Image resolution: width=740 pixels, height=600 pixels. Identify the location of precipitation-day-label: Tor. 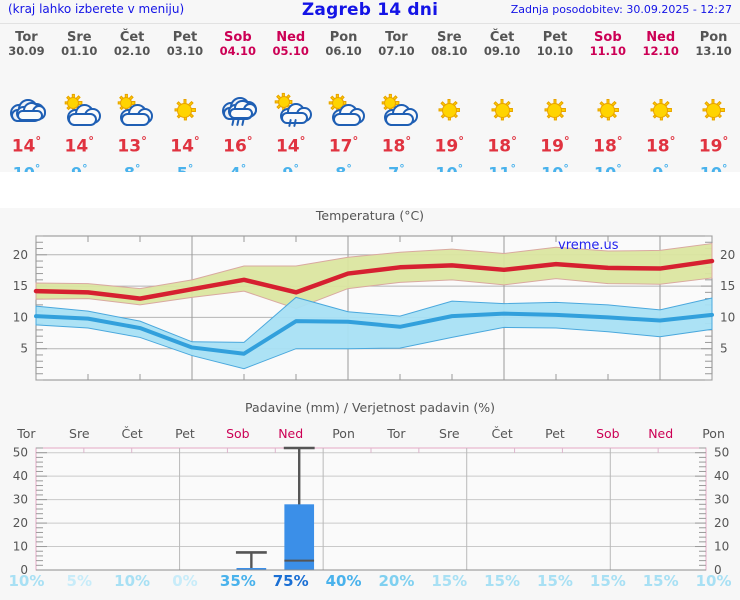
(396, 433).